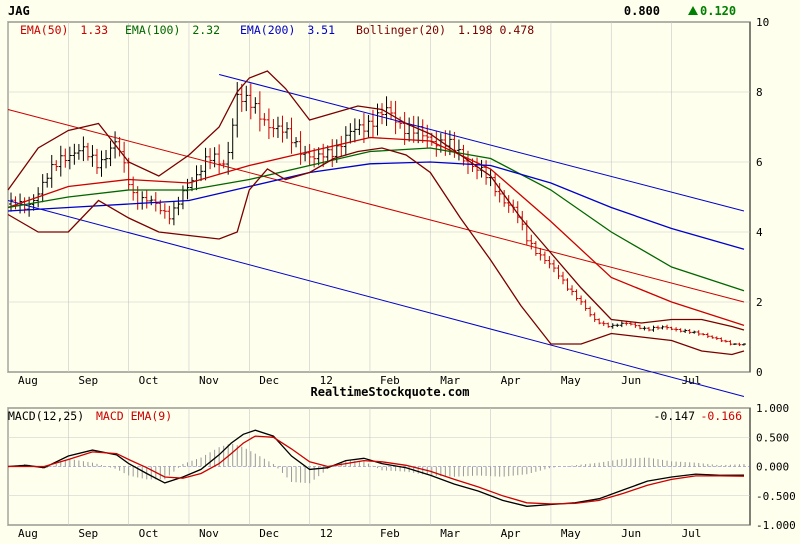  What do you see at coordinates (762, 22) in the screenshot?
I see `y-tick-label: 10` at bounding box center [762, 22].